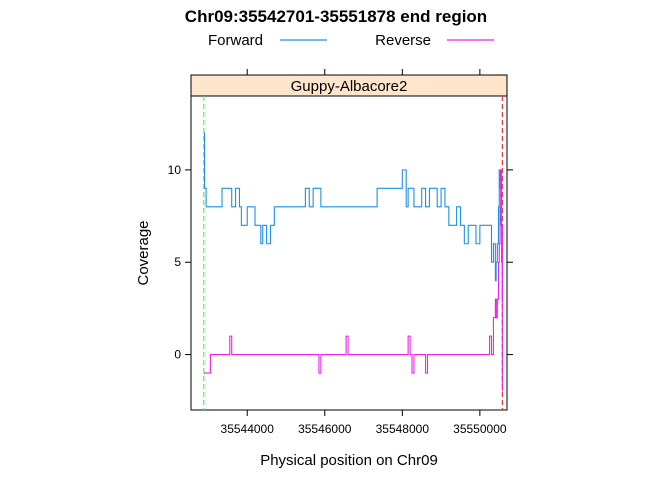  What do you see at coordinates (177, 355) in the screenshot?
I see `y-tick-label: 0` at bounding box center [177, 355].